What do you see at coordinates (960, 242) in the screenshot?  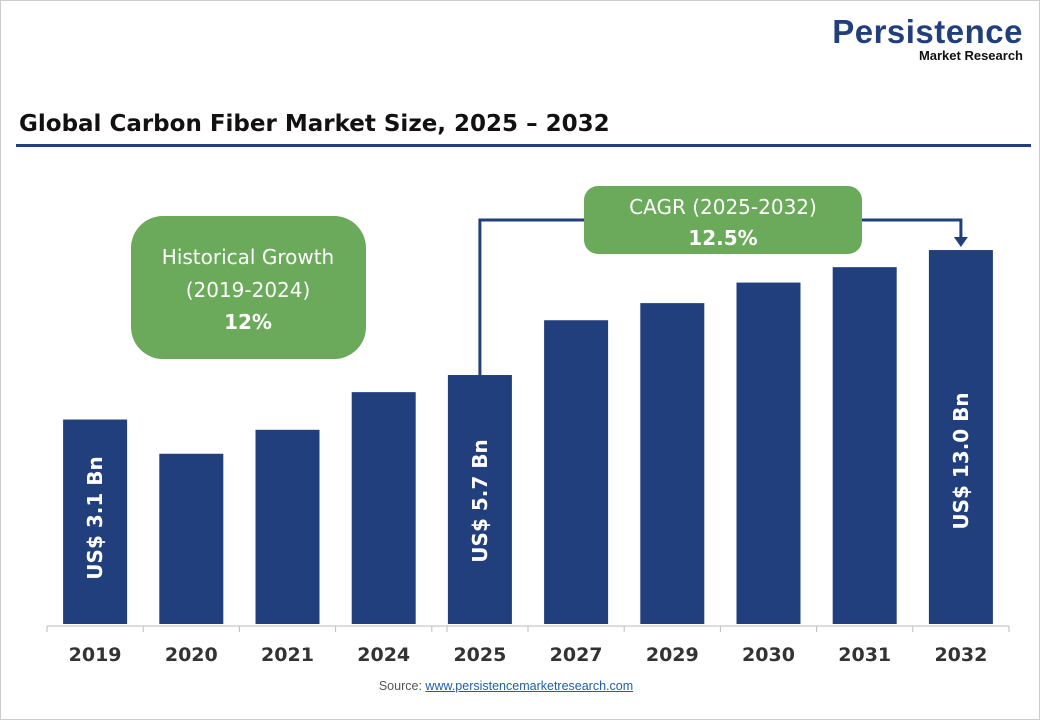 I see `arrow-down-icon` at bounding box center [960, 242].